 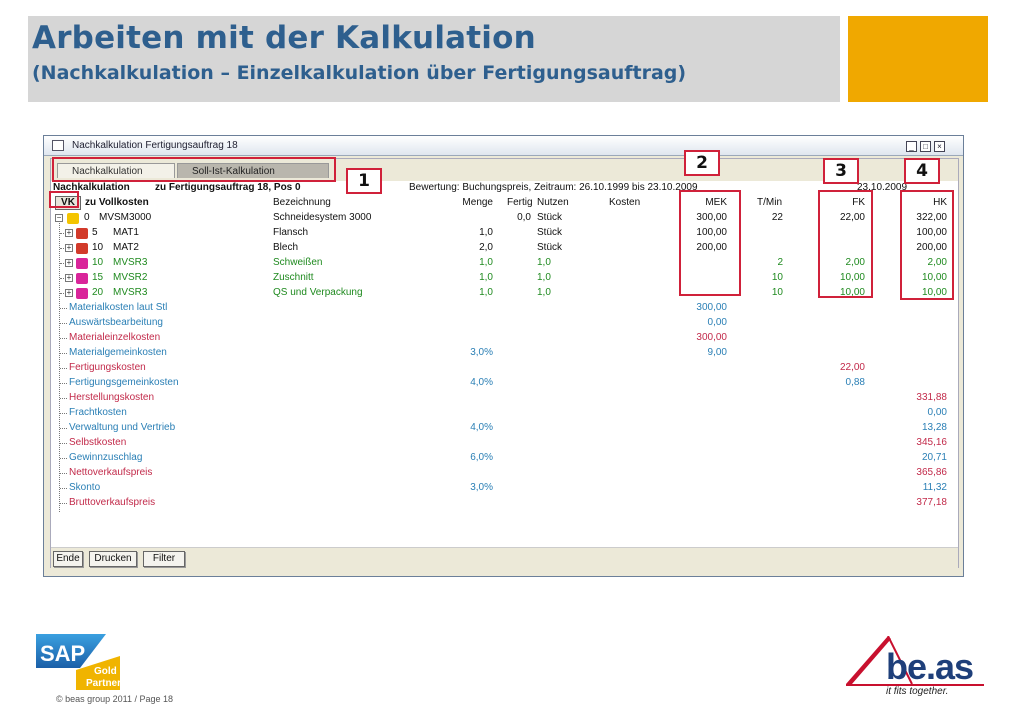 What do you see at coordinates (116, 322) in the screenshot?
I see `summary-label: Auswärtsbearbeitung` at bounding box center [116, 322].